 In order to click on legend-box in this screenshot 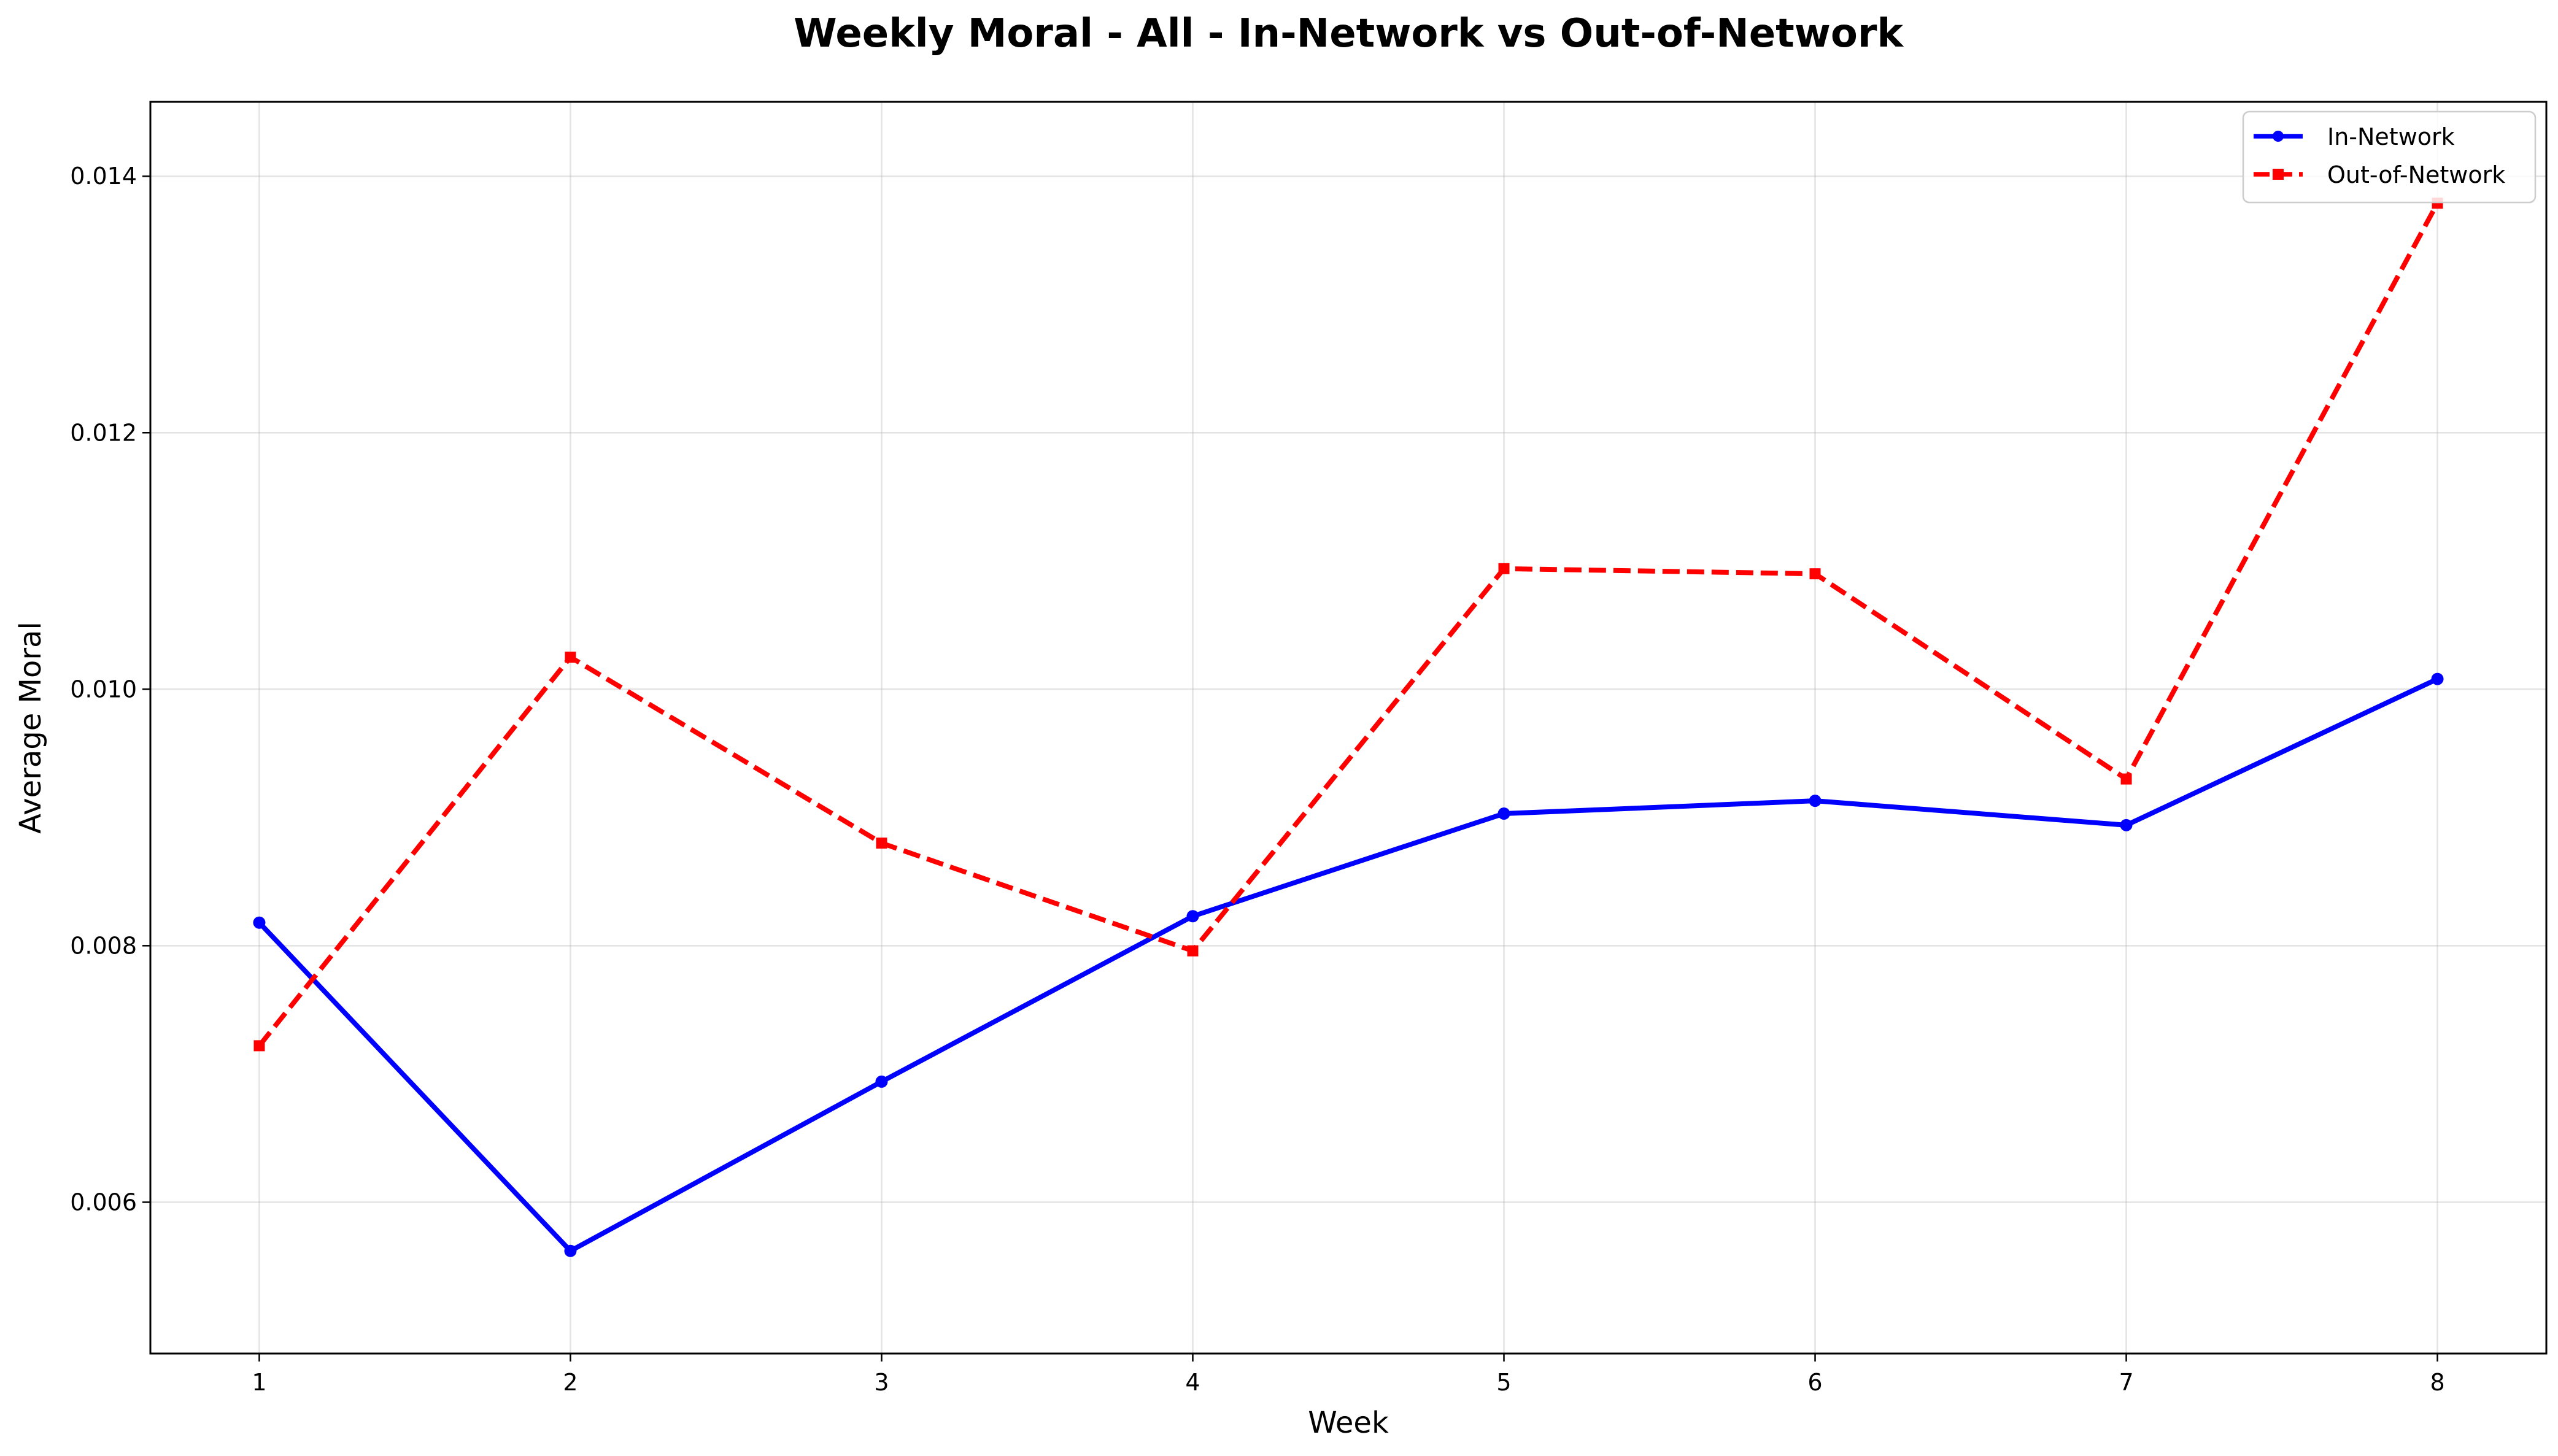, I will do `click(2389, 157)`.